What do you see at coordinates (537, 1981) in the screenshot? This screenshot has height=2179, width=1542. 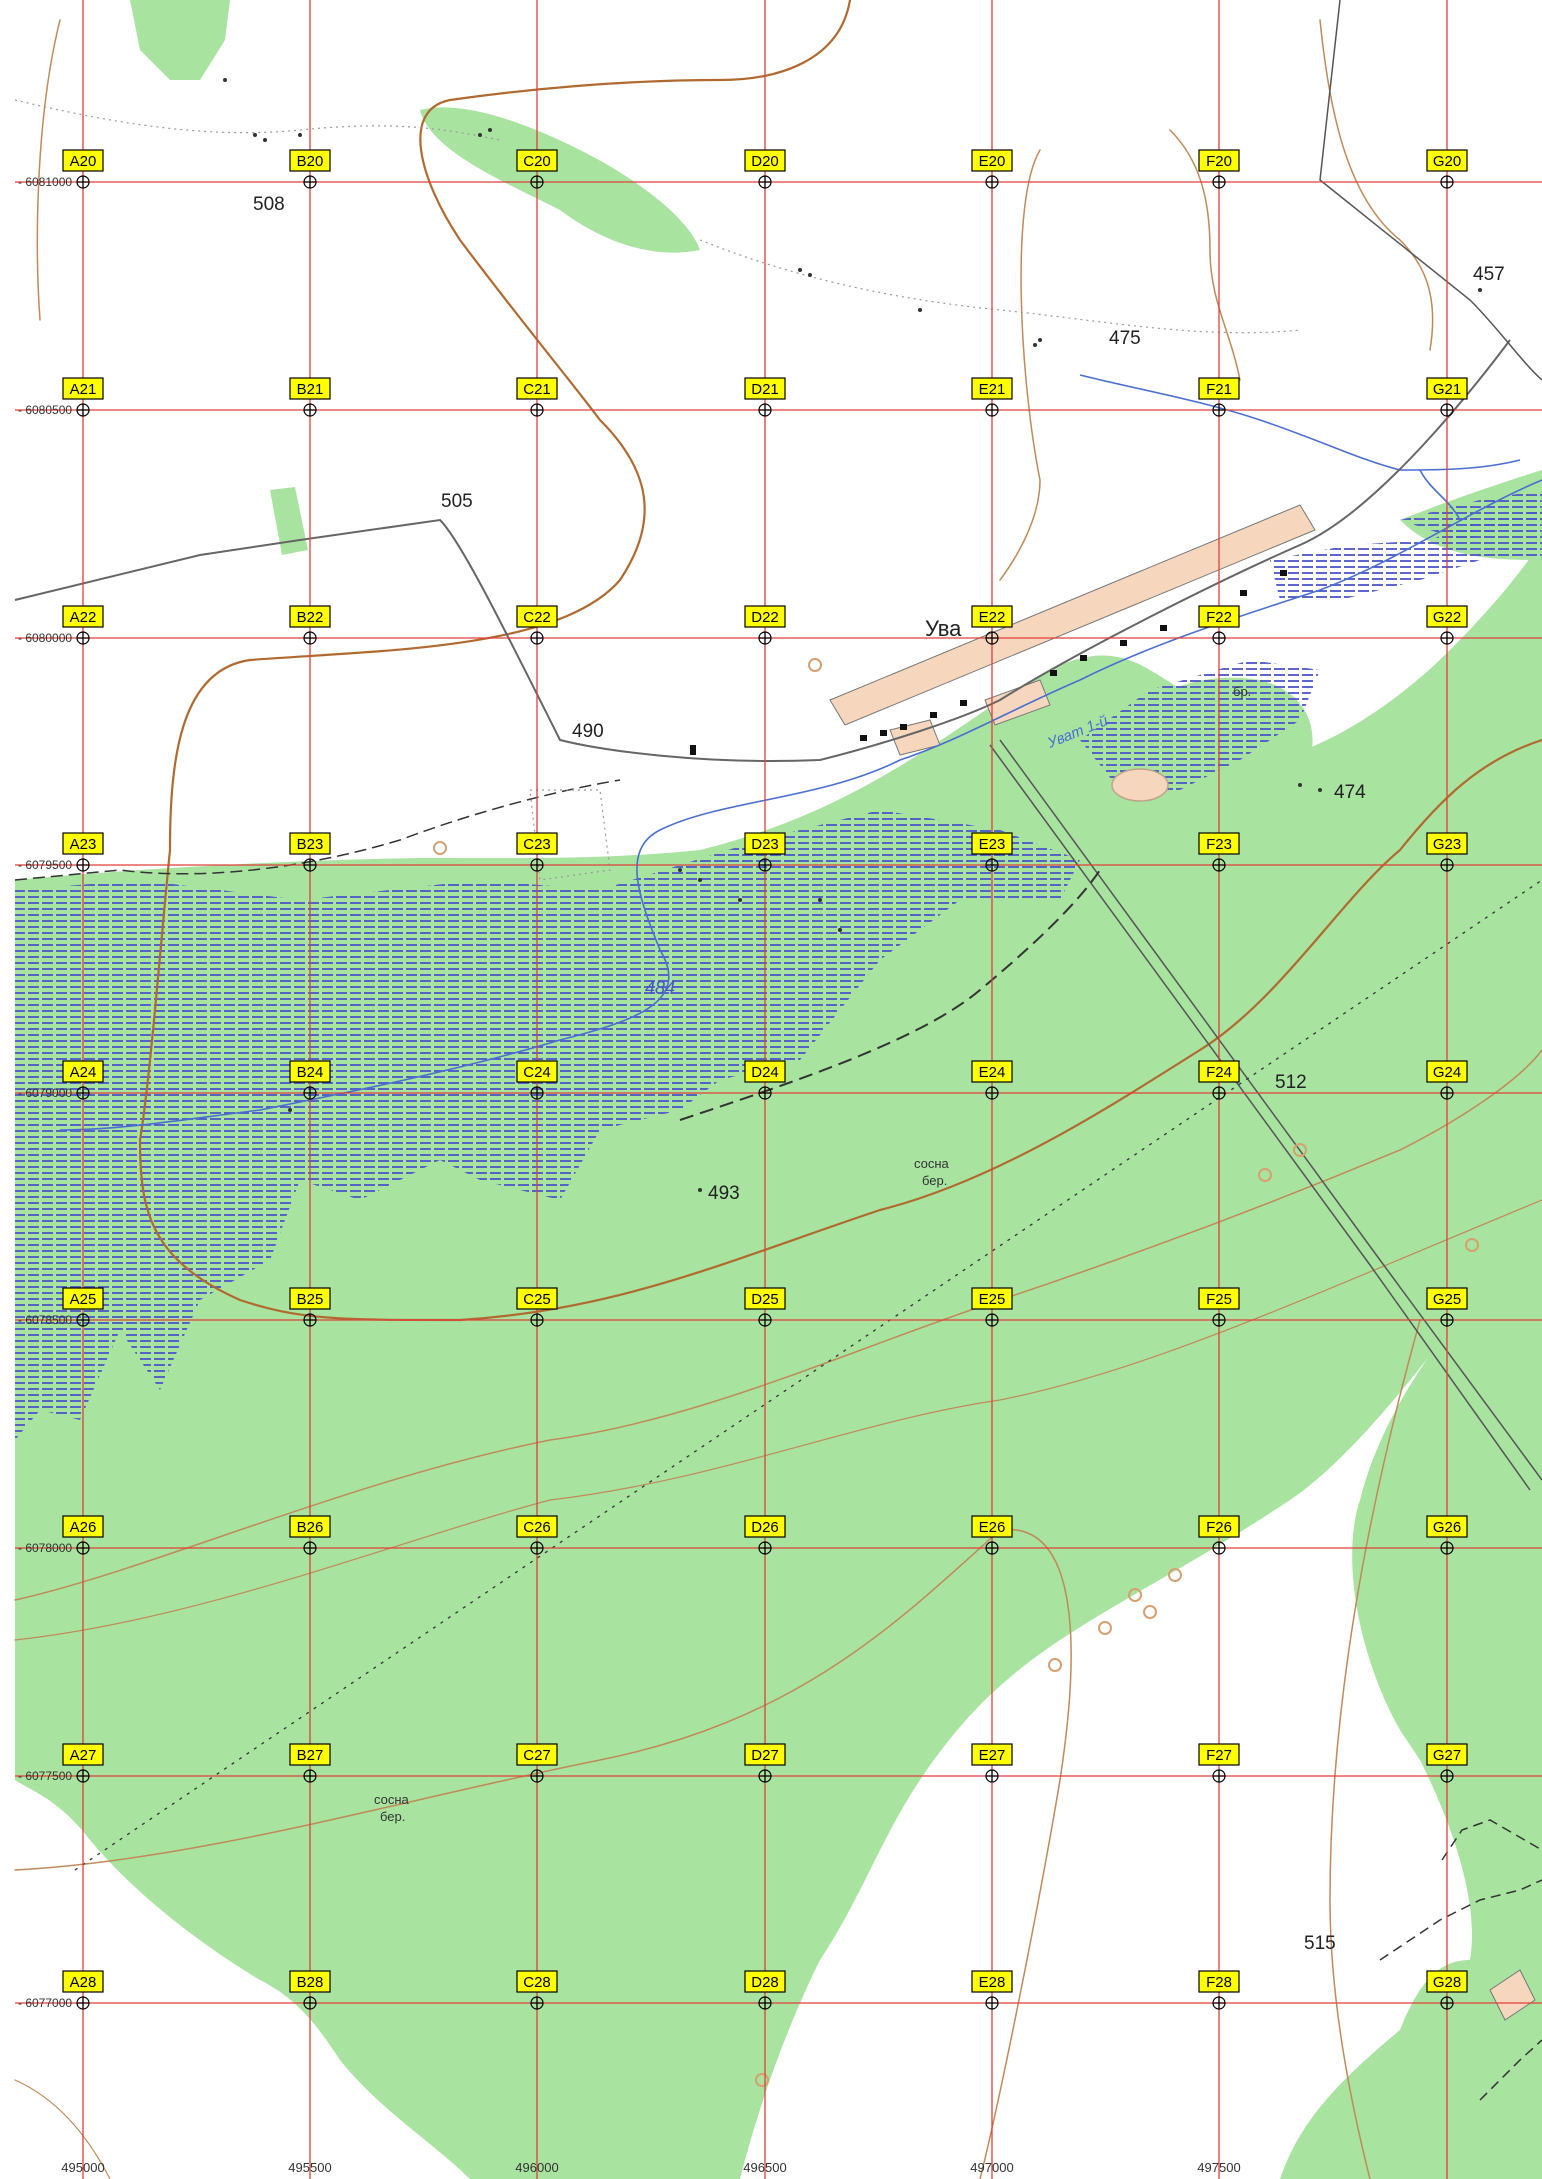 I see `grid-label-C28: C28` at bounding box center [537, 1981].